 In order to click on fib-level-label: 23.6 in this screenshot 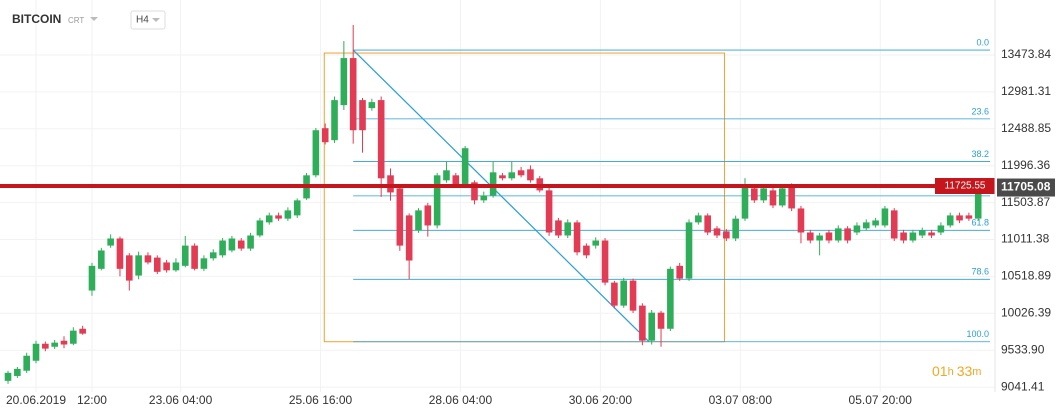, I will do `click(980, 111)`.